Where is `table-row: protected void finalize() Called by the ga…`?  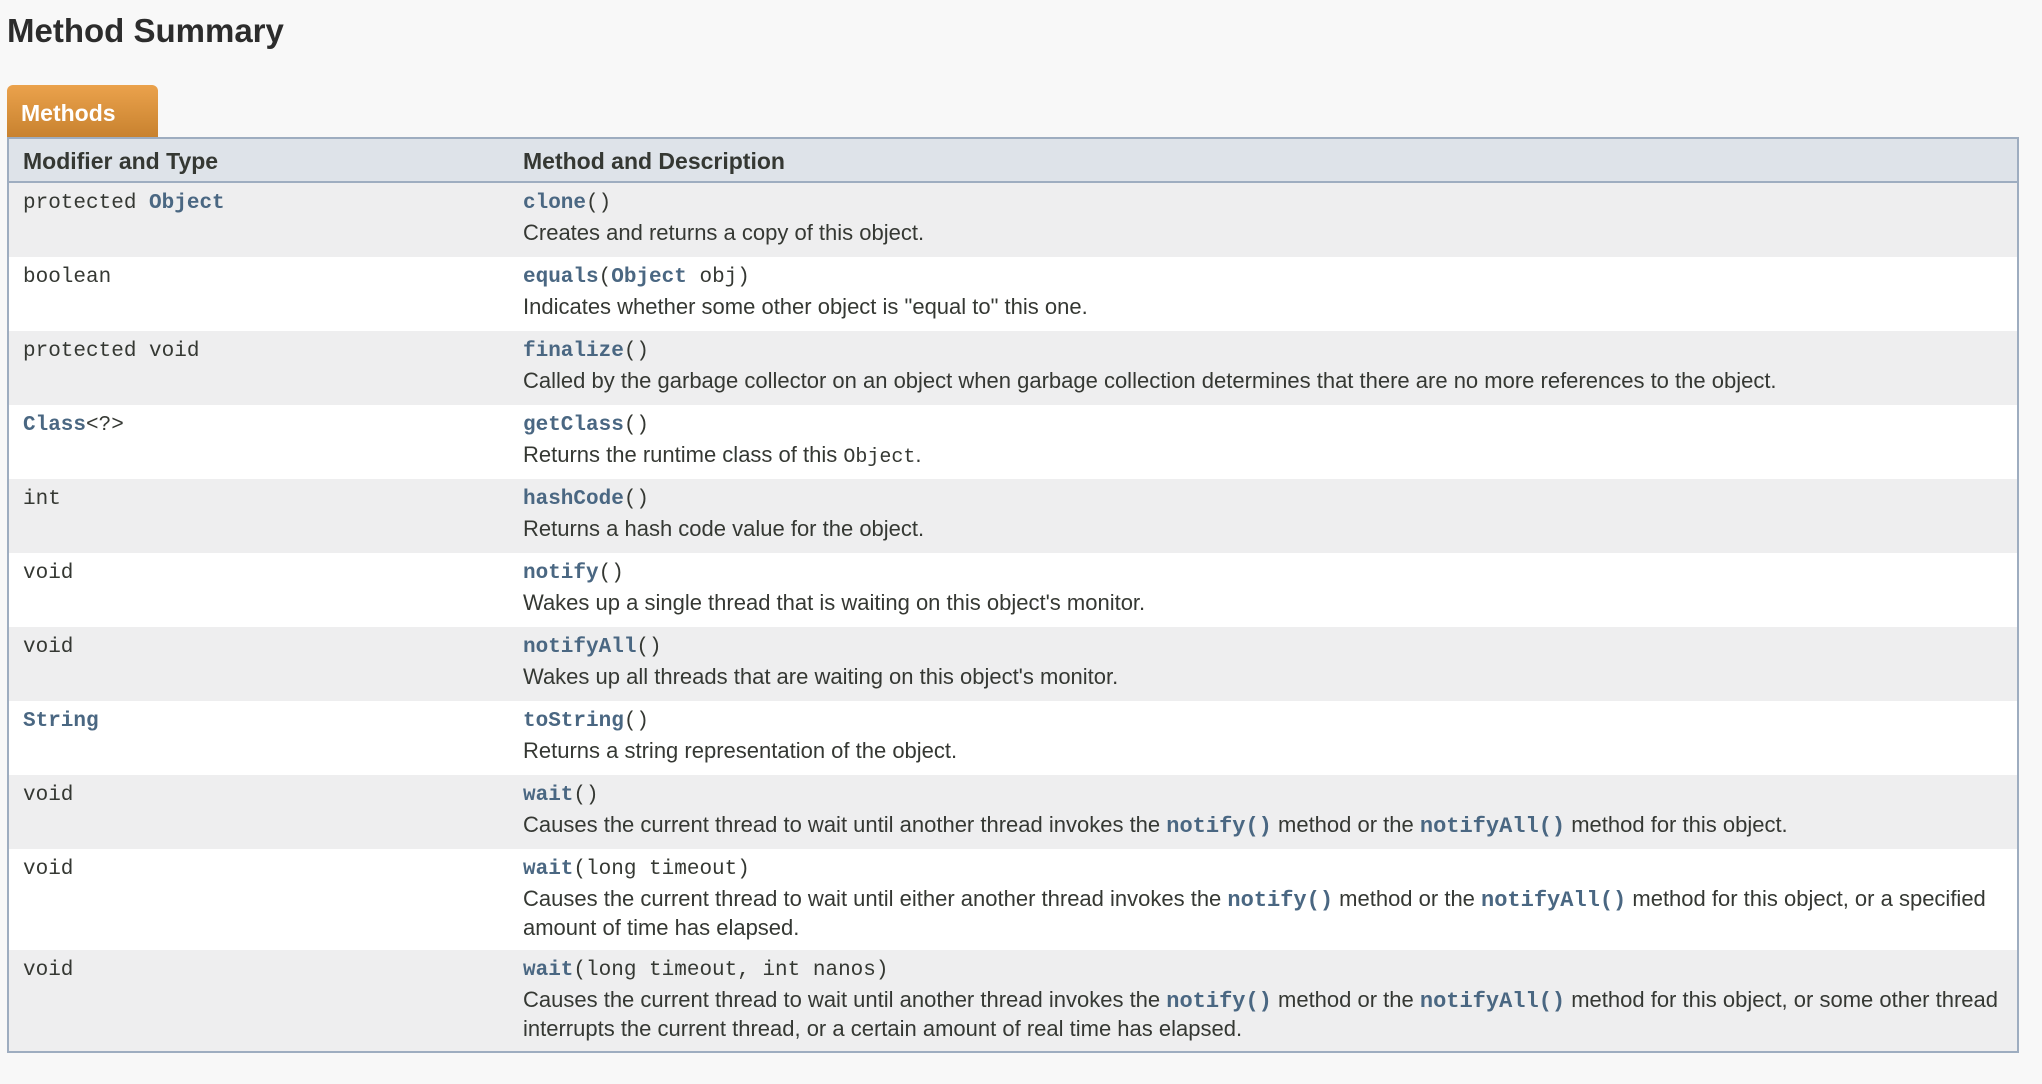
table-row: protected void finalize() Called by the ga… is located at coordinates (1013, 368).